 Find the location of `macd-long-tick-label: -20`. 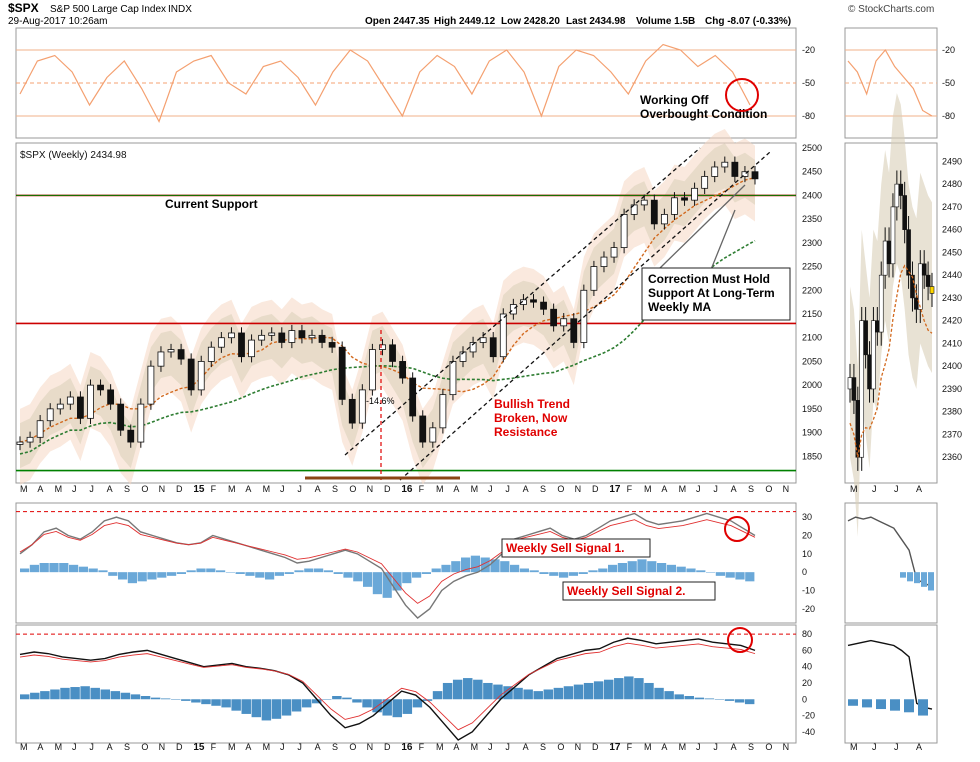

macd-long-tick-label: -20 is located at coordinates (808, 716).